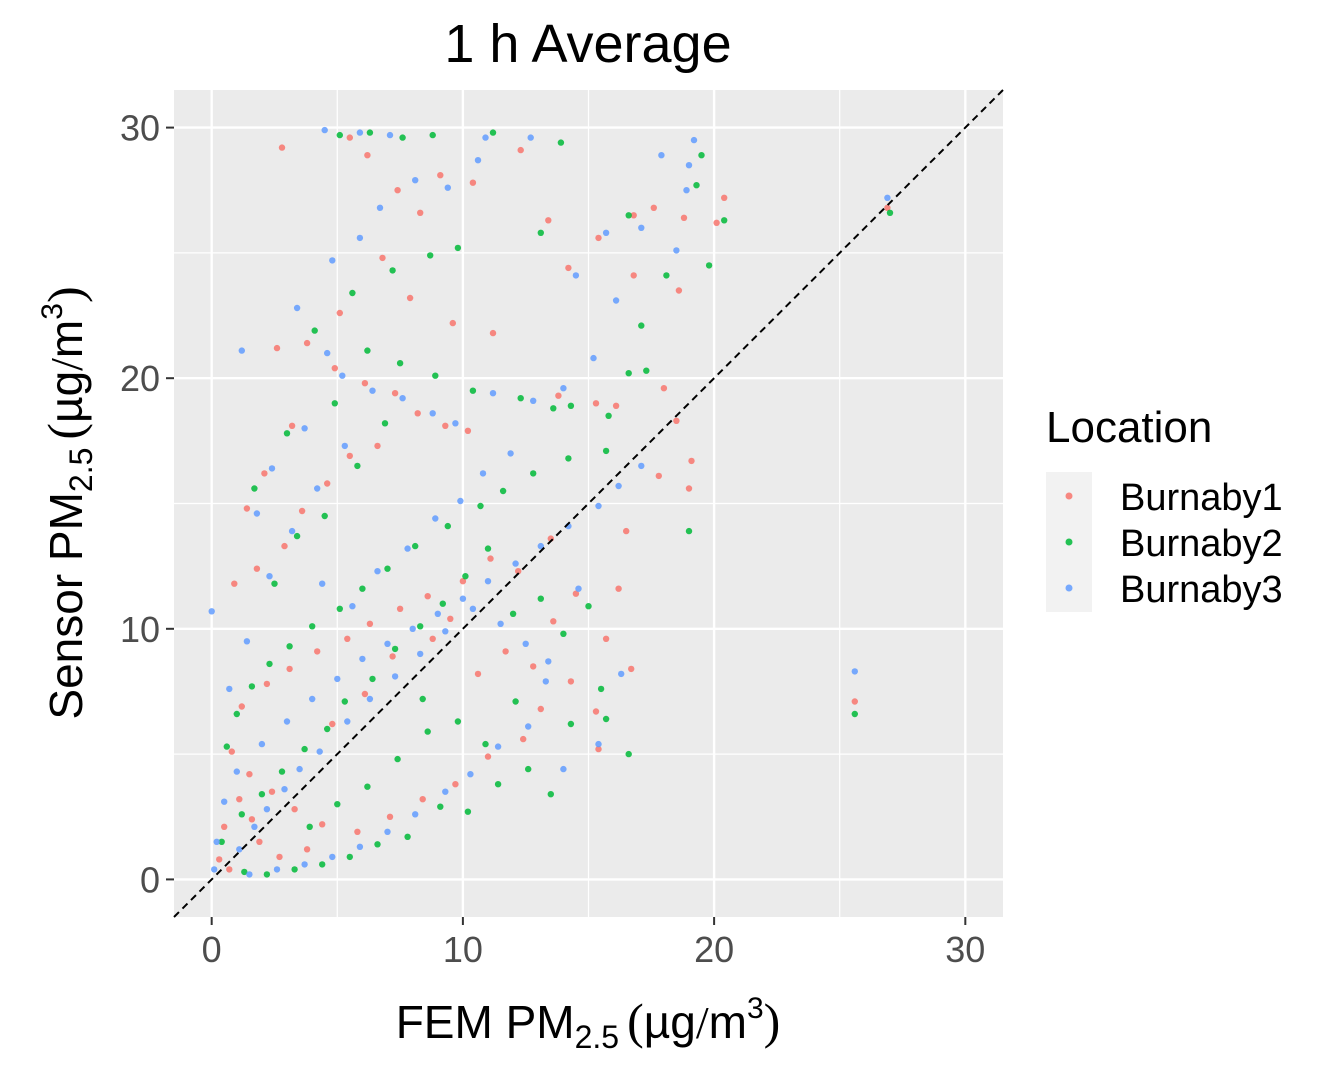 Image resolution: width=1344 pixels, height=1075 pixels. I want to click on x-axis-ticks: 0 10 20 30, so click(593, 943).